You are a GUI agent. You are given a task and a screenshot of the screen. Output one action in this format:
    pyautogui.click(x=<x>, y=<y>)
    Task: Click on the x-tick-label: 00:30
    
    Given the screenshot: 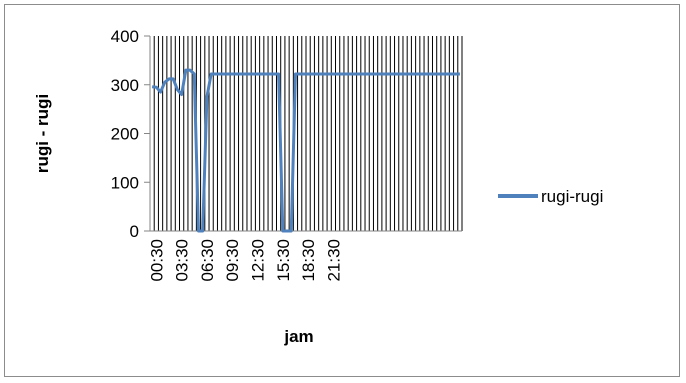 What is the action you would take?
    pyautogui.click(x=156, y=260)
    